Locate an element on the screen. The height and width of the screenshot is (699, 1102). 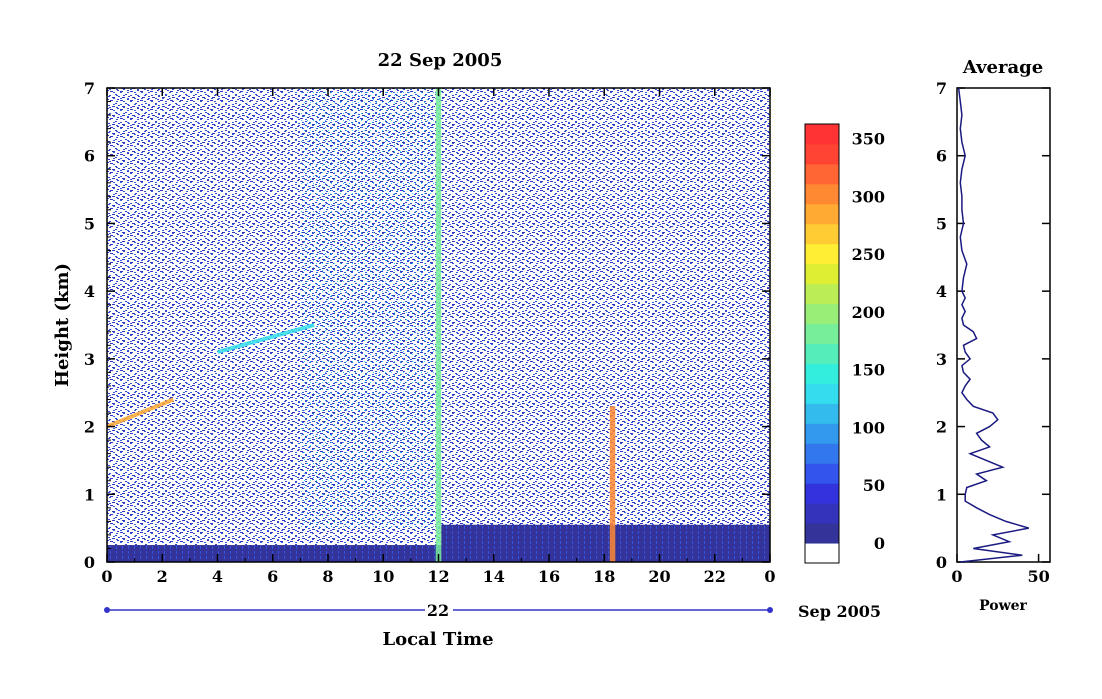
average-x-tick-label: 0 is located at coordinates (956, 576).